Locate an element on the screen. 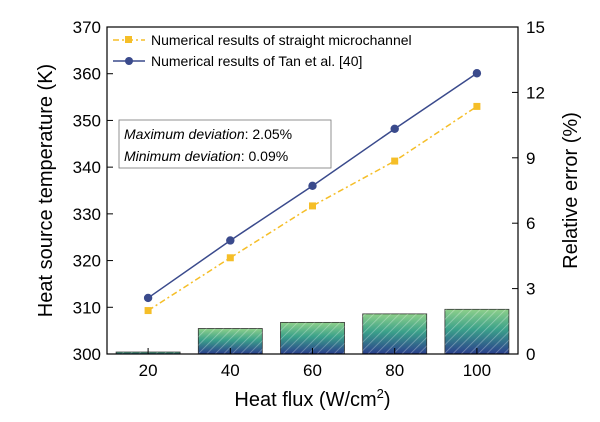 The height and width of the screenshot is (422, 600). y-left-tick-label: 320 is located at coordinates (87, 261).